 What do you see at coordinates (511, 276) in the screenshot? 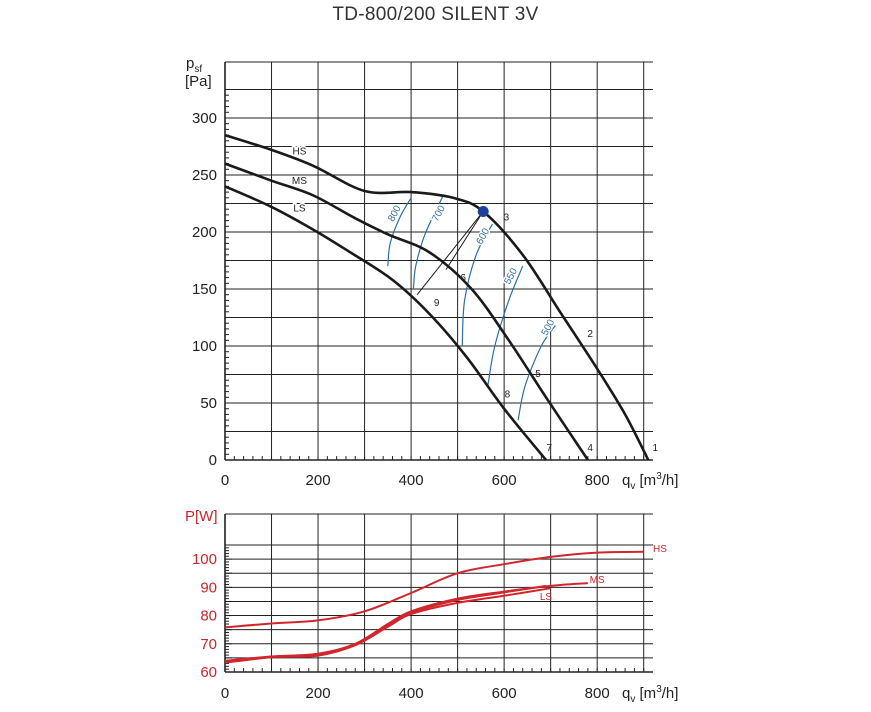
I see `iso-line-label: 550` at bounding box center [511, 276].